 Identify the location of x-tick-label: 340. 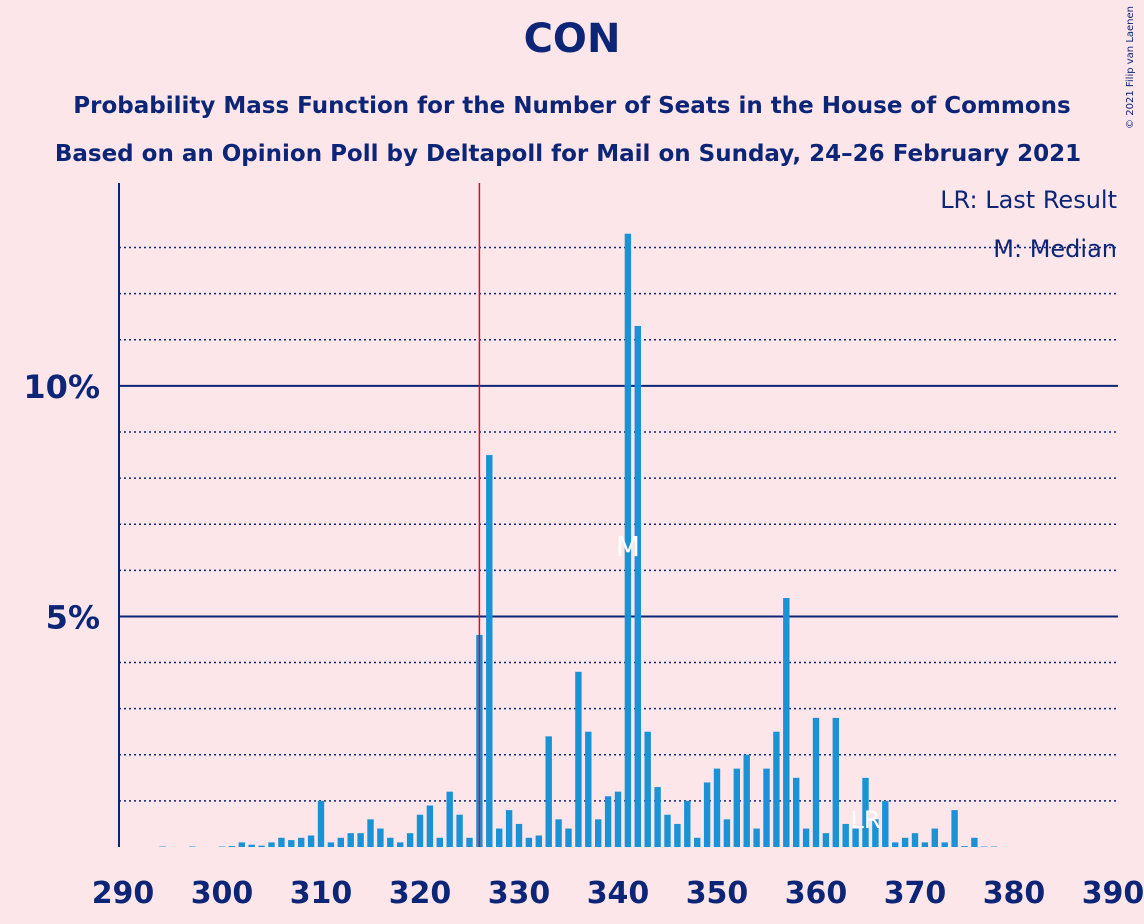
(618, 893).